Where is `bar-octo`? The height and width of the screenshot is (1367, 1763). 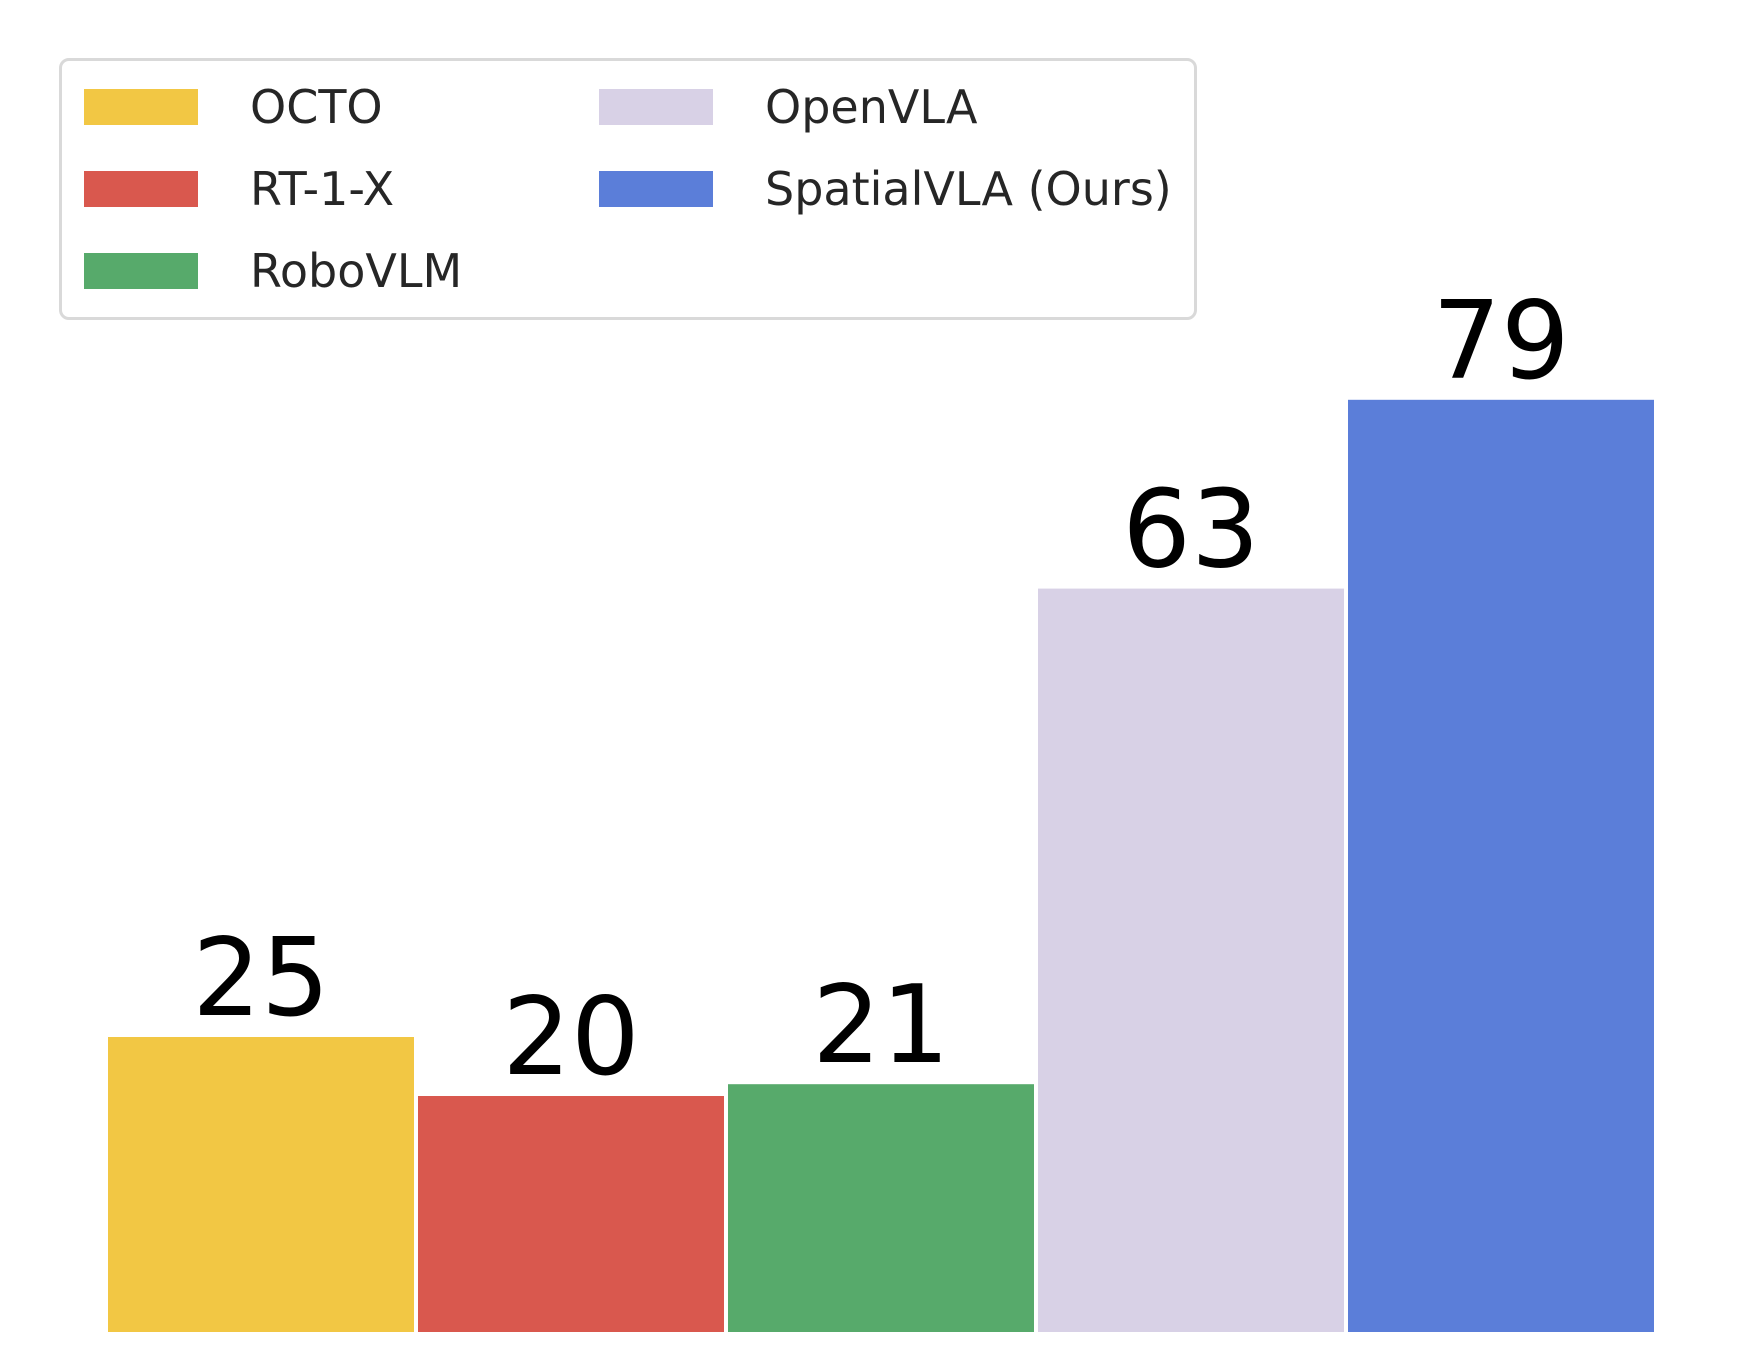 bar-octo is located at coordinates (261, 1184).